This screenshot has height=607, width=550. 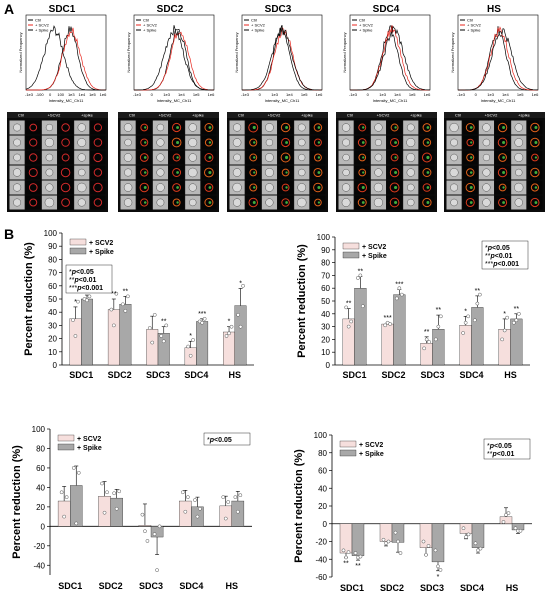 I want to click on histogram-frame, so click(x=66, y=52).